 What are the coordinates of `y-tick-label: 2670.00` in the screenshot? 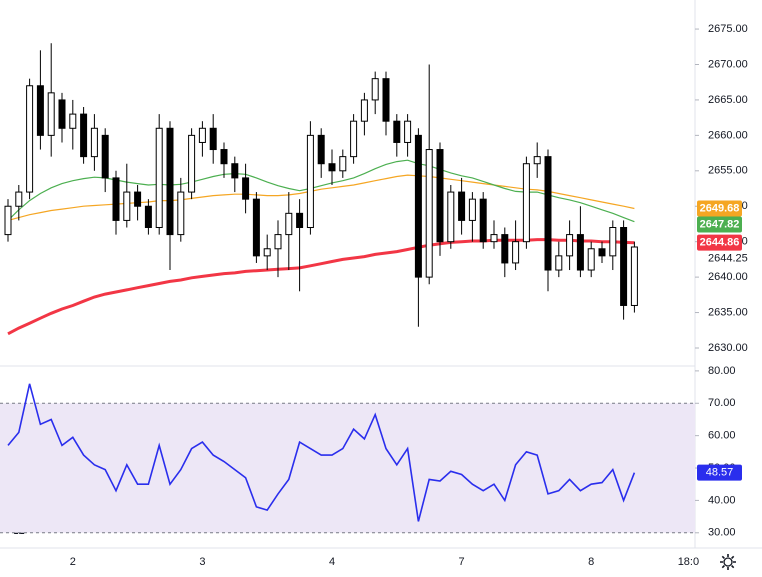 It's located at (728, 64).